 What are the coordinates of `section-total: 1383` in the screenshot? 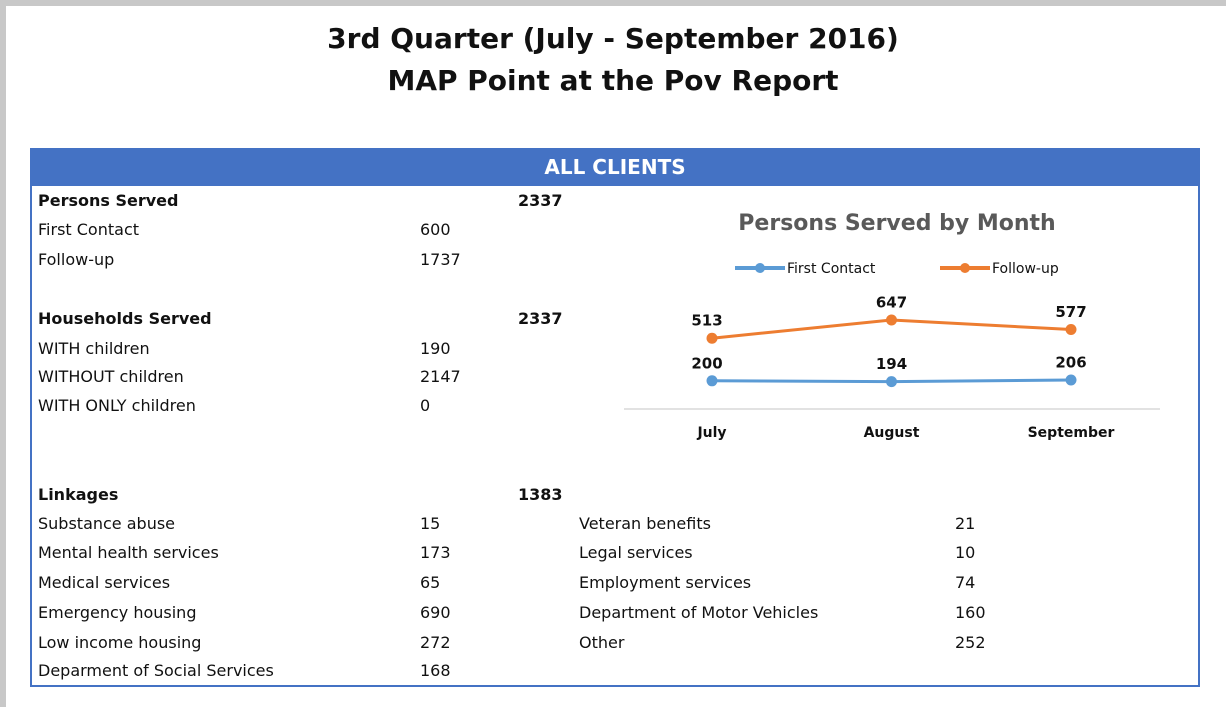 It's located at (540, 494).